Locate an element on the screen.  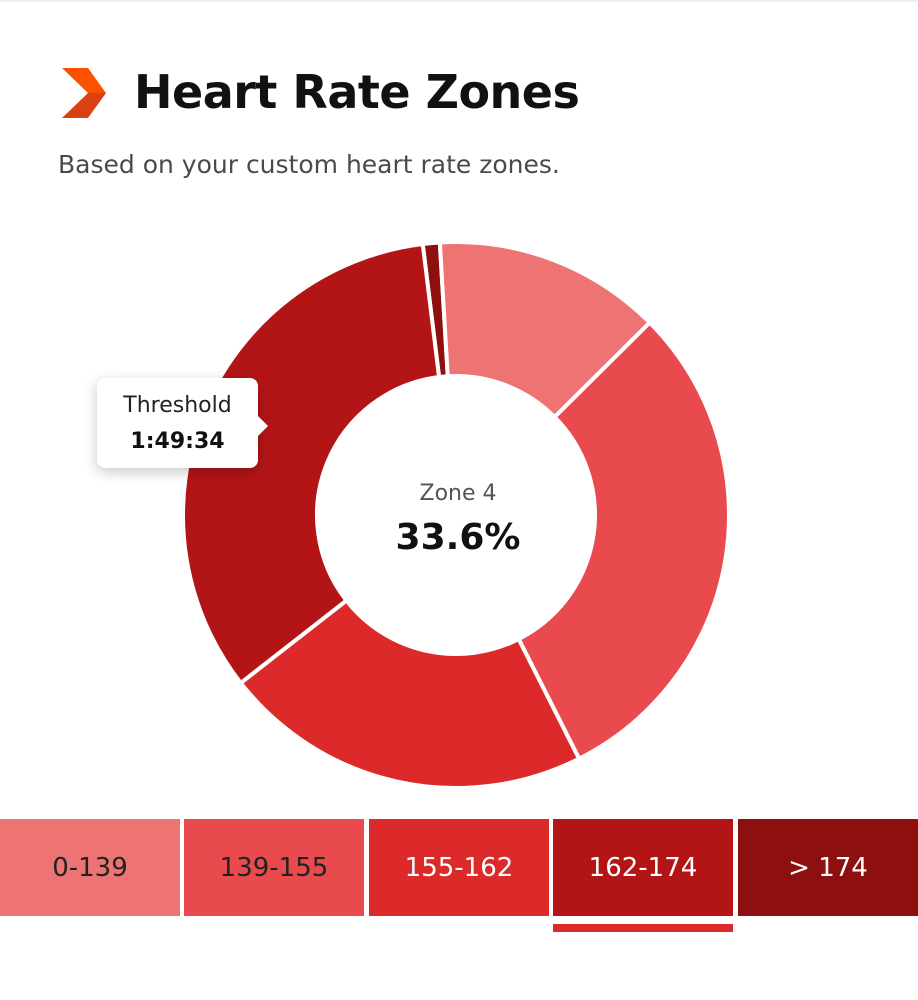
legend-zone-2-label: 139-155 is located at coordinates (274, 867).